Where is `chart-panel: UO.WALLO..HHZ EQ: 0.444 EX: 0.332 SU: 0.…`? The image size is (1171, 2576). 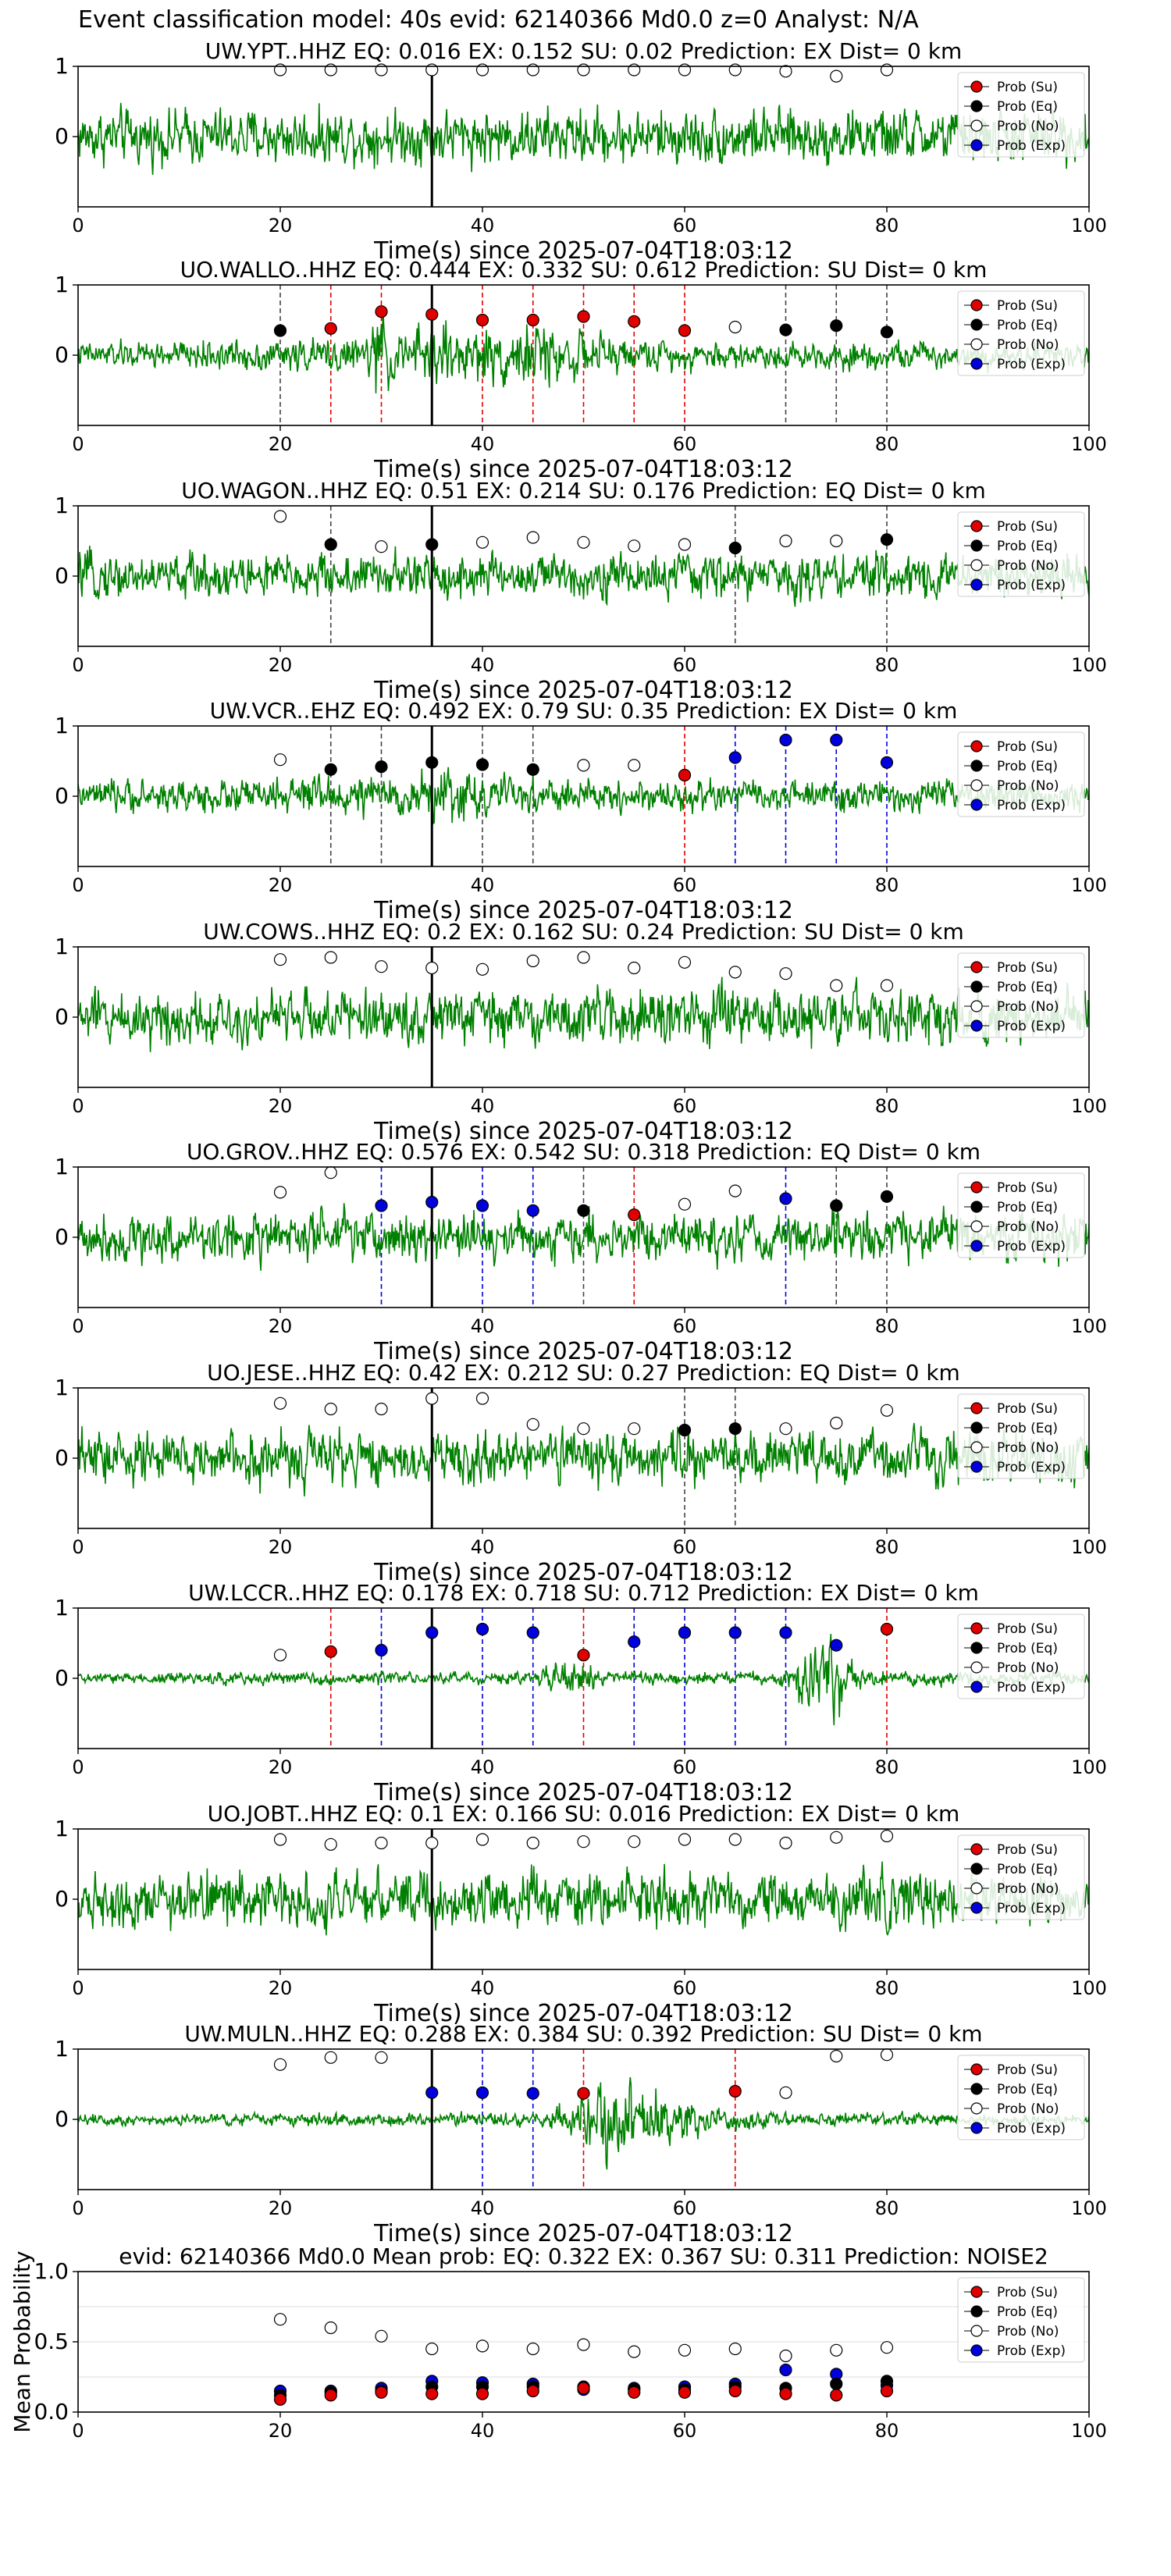
chart-panel: UO.WALLO..HHZ EQ: 0.444 EX: 0.332 SU: 0.… is located at coordinates (581, 370).